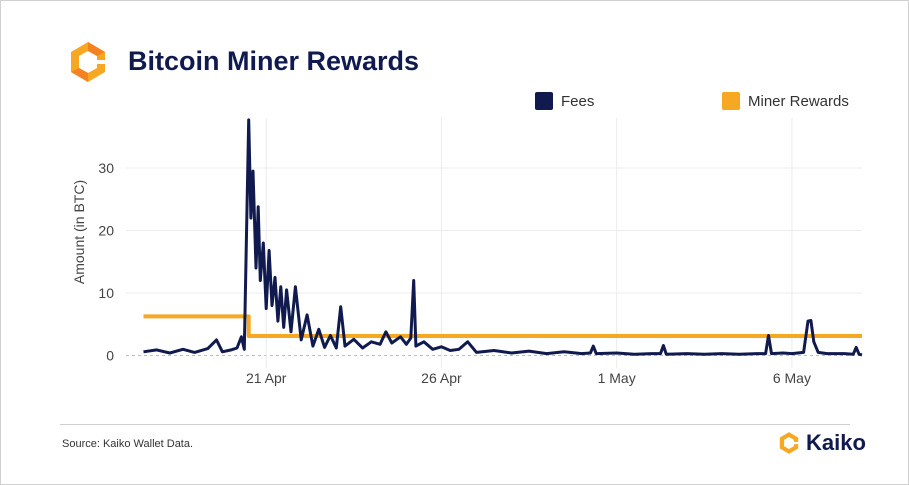  Describe the element at coordinates (836, 442) in the screenshot. I see `kaiko-brand-text: Kaiko` at that location.